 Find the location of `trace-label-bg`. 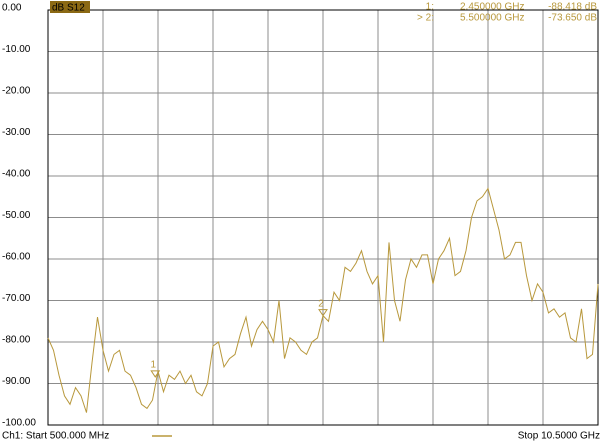

trace-label-bg is located at coordinates (70, 7).